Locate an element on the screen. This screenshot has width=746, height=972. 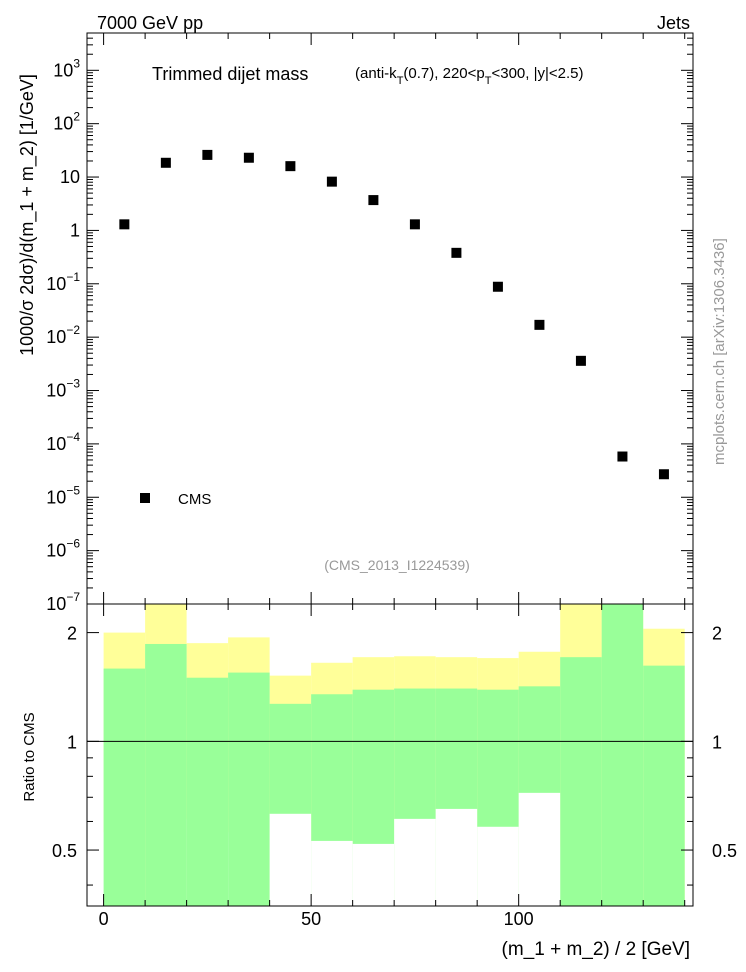
x-tick-label: 50 is located at coordinates (311, 919).